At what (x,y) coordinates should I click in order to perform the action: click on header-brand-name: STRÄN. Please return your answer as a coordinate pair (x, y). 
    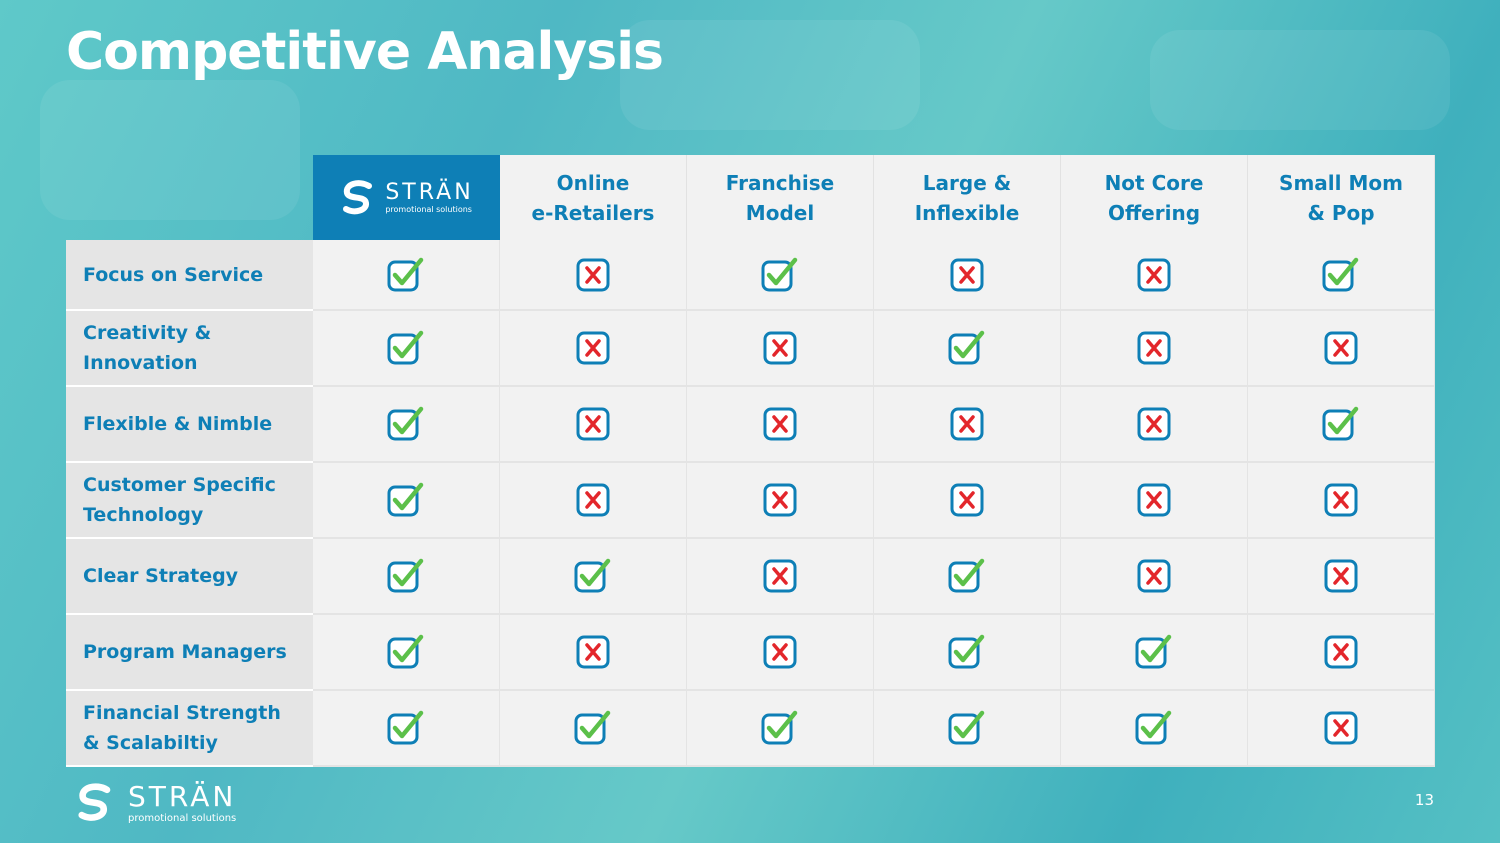
    Looking at the image, I should click on (429, 192).